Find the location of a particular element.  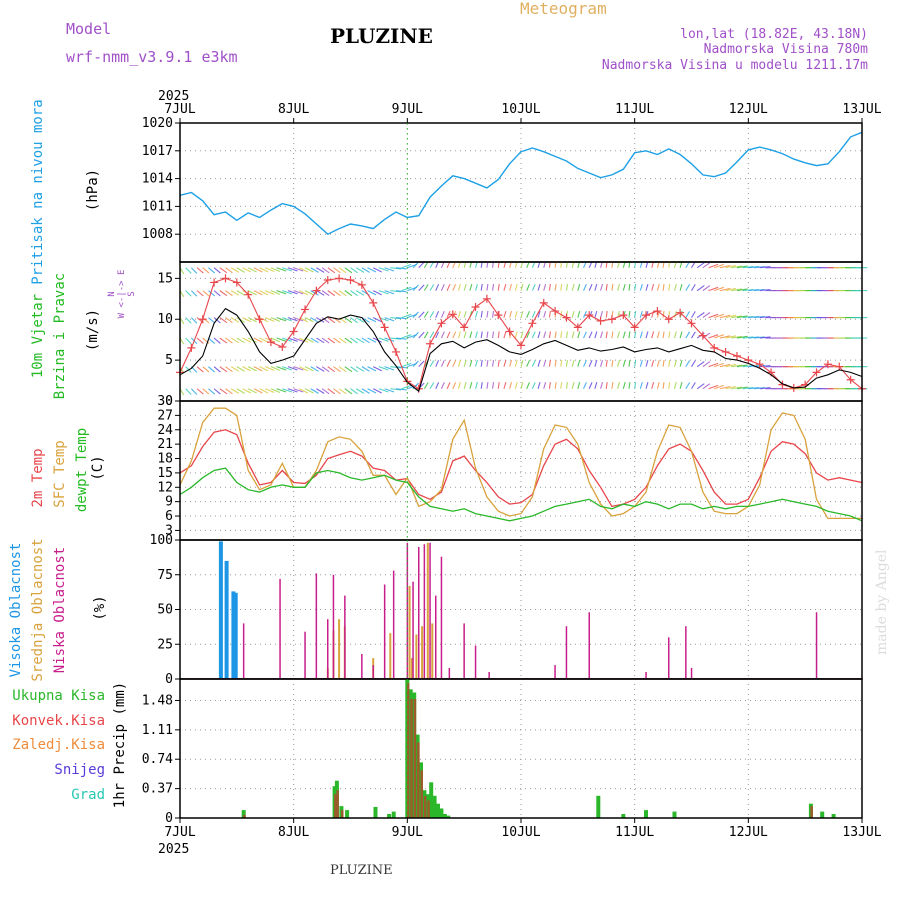

cloud-ytick-label: 0 is located at coordinates (169, 679).